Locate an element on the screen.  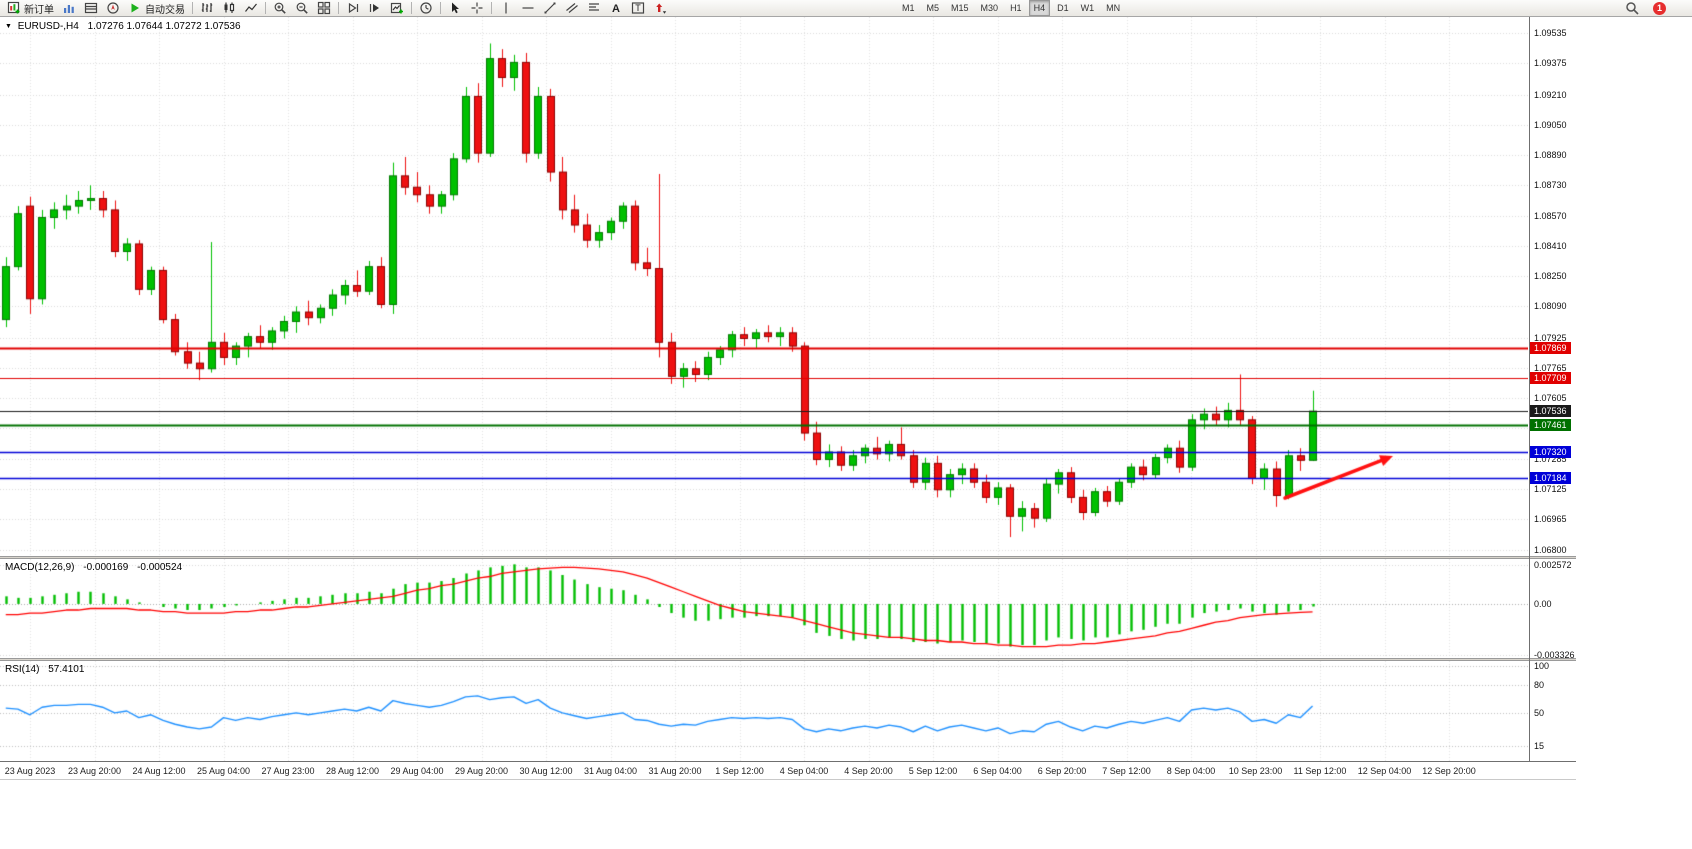
symbol-period-label: EURUSD-,H4 is located at coordinates (48, 26).